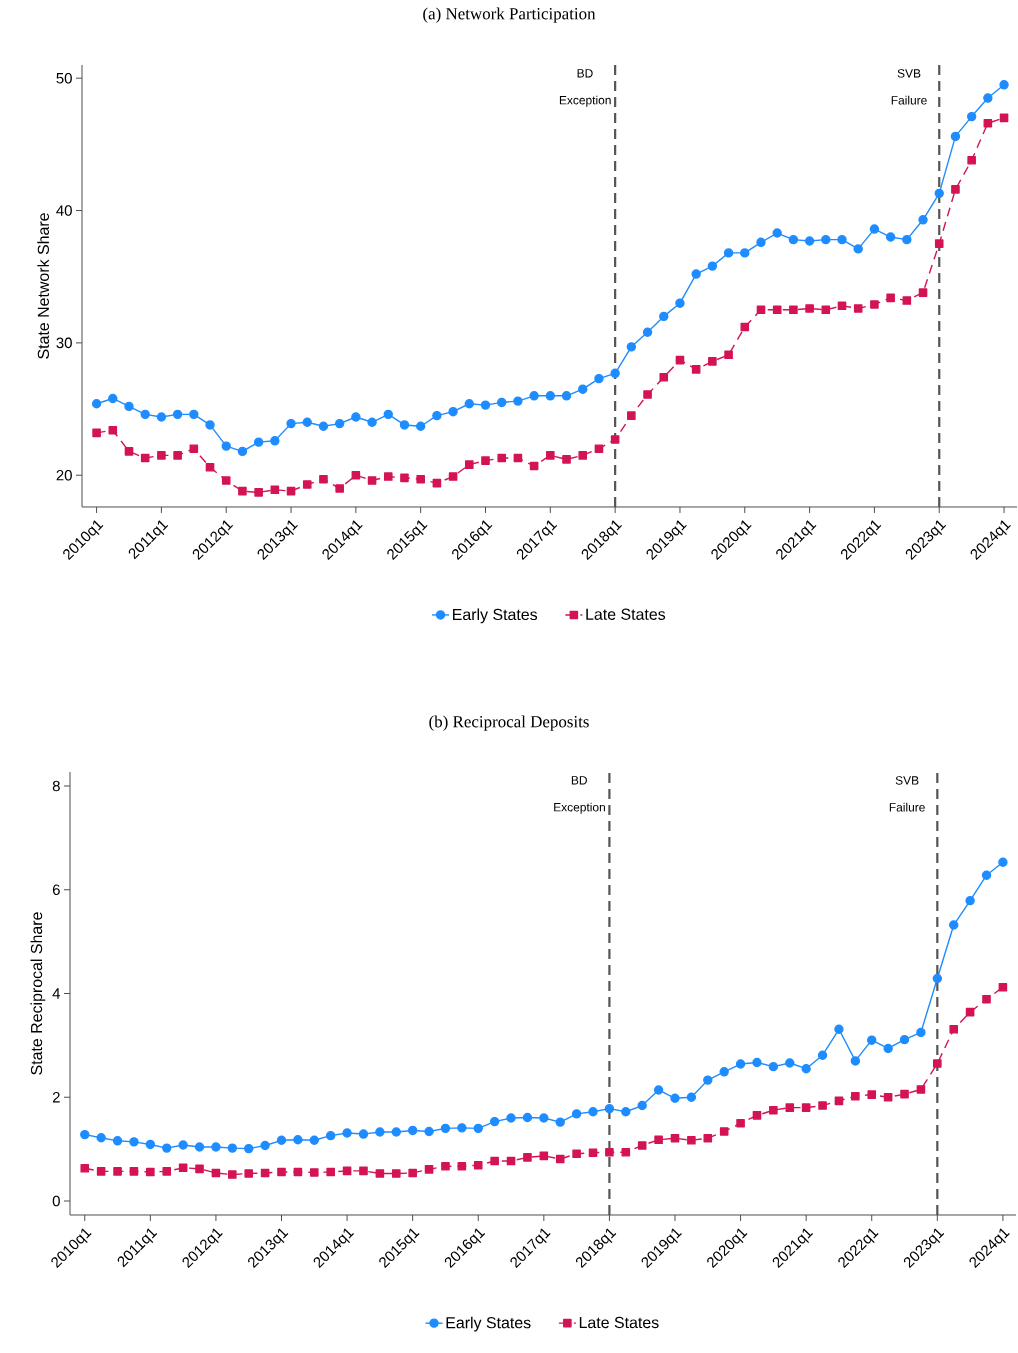 Image resolution: width=1018 pixels, height=1353 pixels. I want to click on y-tick-label: 8, so click(56, 786).